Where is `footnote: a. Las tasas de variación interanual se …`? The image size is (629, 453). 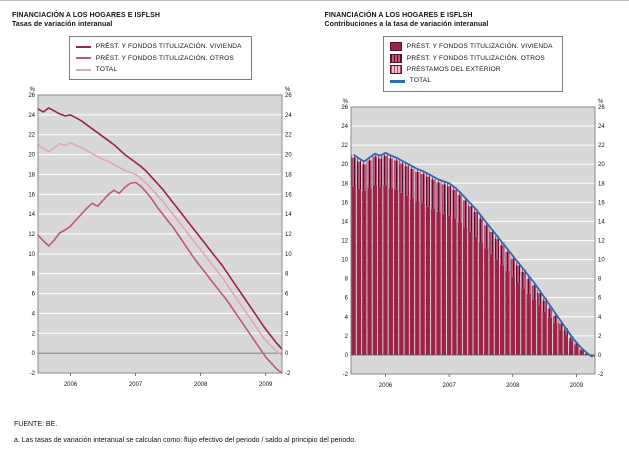
footnote: a. Las tasas de variación interanual se … is located at coordinates (185, 441).